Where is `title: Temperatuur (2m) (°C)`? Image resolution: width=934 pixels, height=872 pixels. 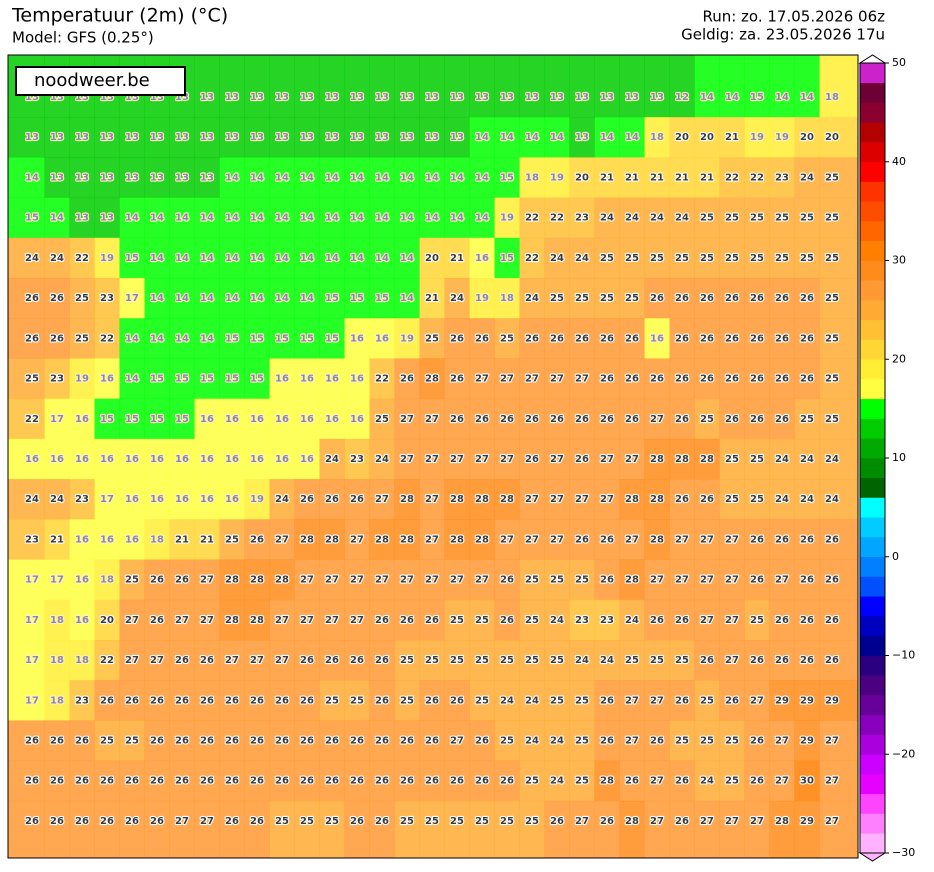
title: Temperatuur (2m) (°C) is located at coordinates (119, 16).